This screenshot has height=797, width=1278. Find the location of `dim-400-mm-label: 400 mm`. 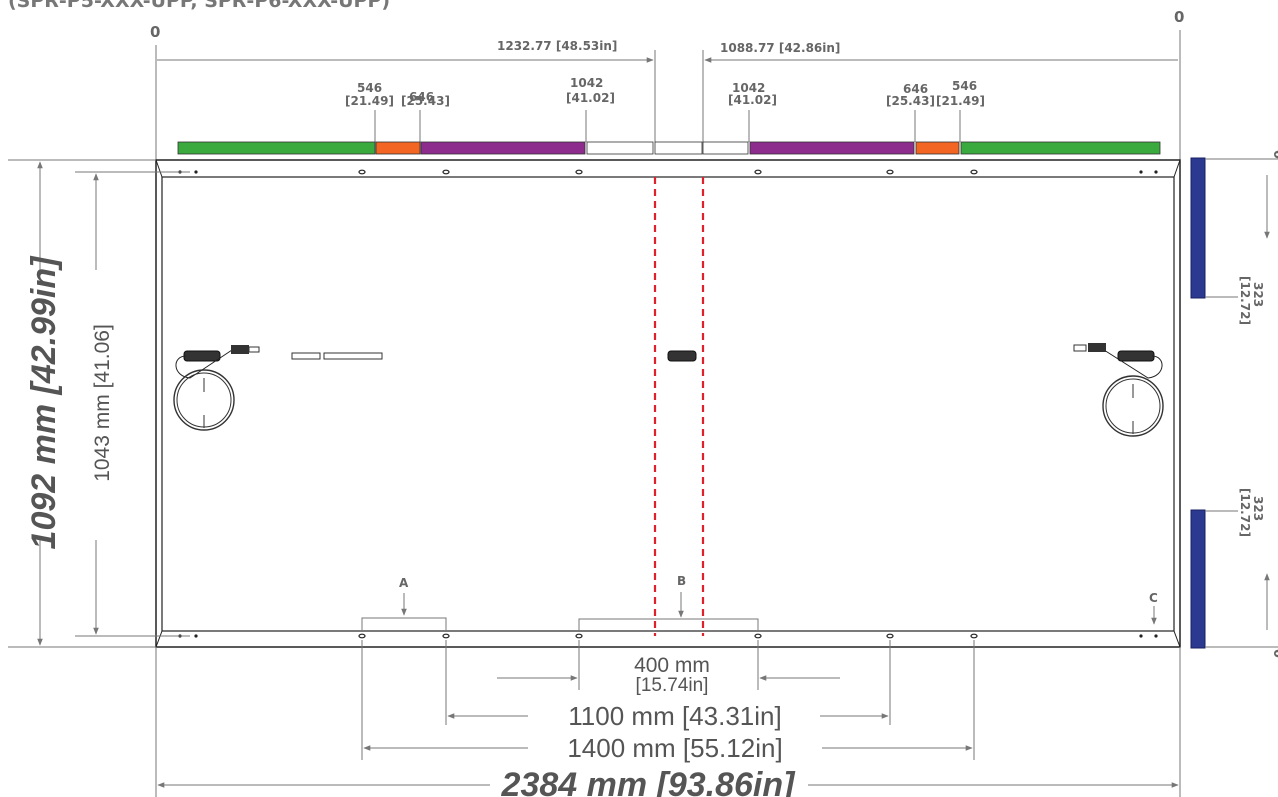

dim-400-mm-label: 400 mm is located at coordinates (672, 665).